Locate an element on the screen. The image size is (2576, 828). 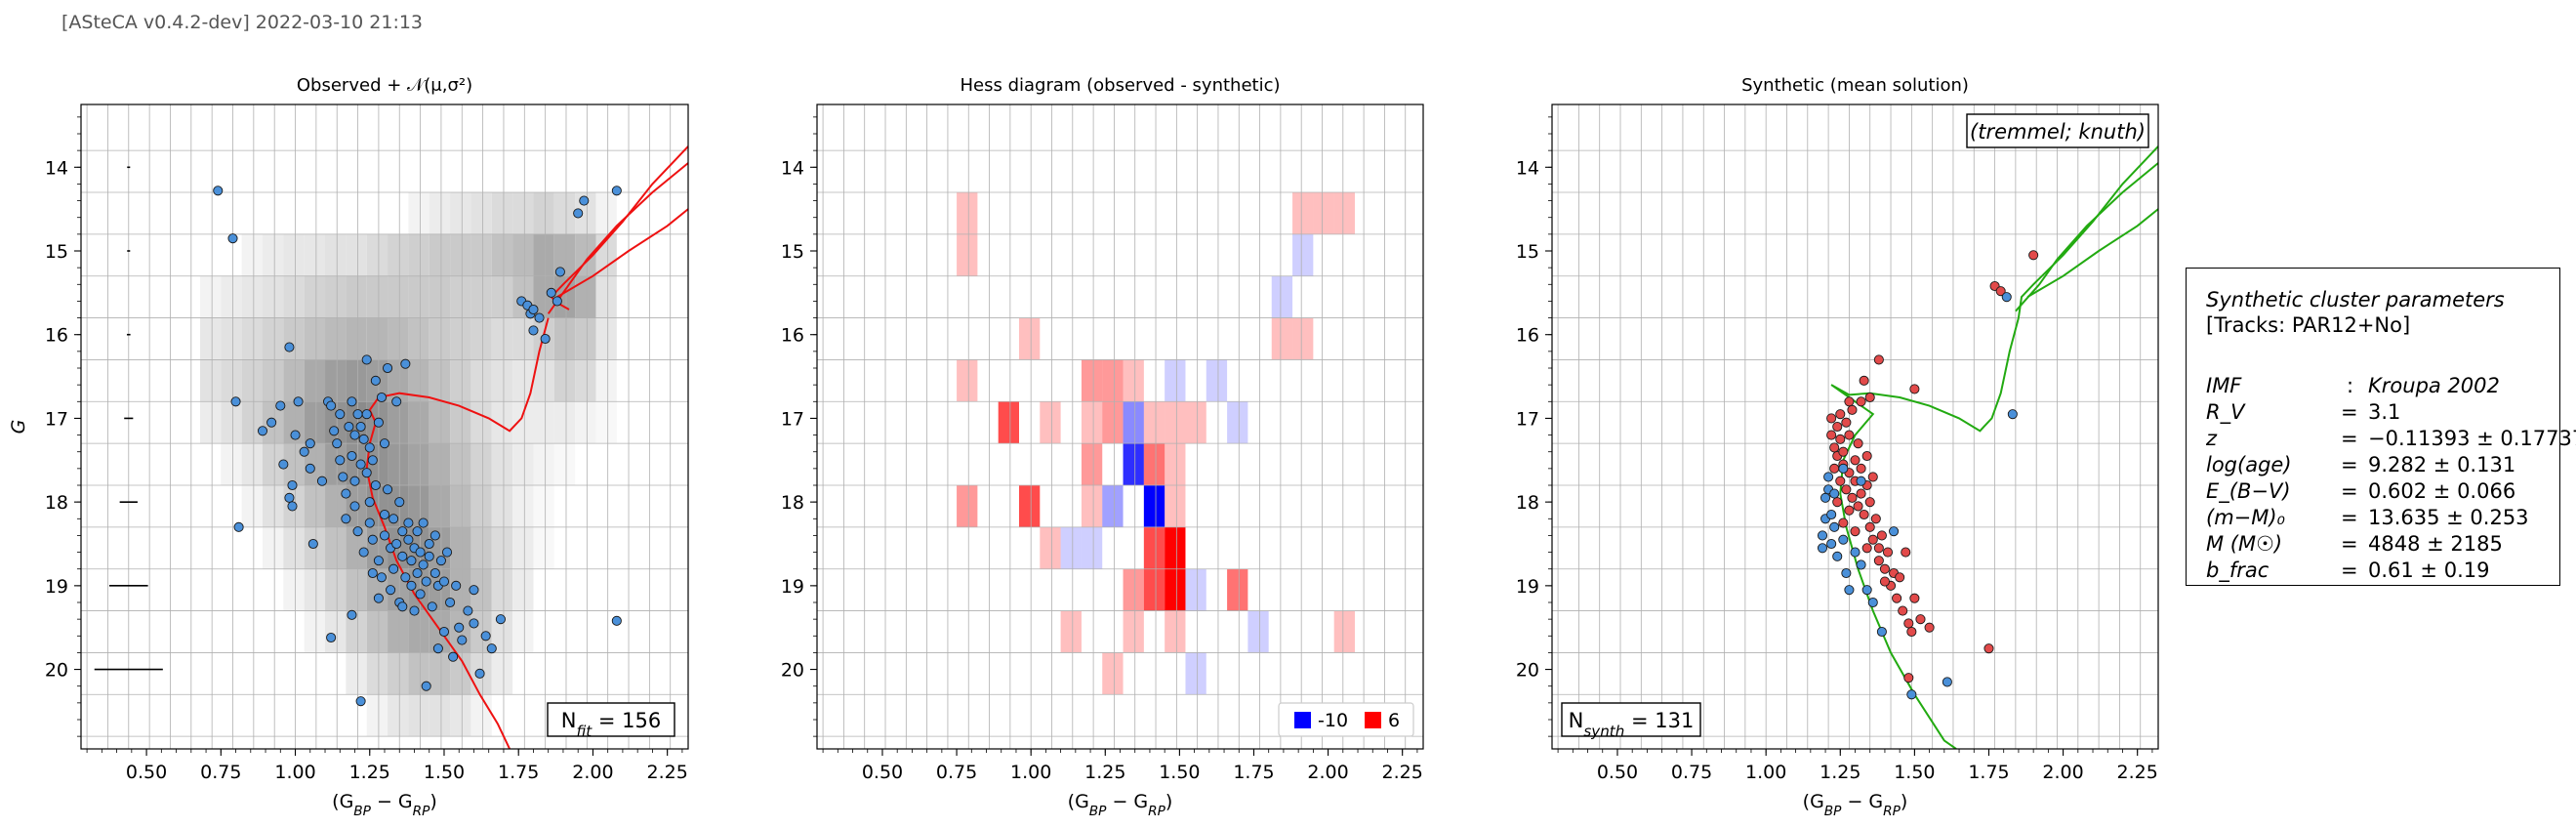
x-tick-label: 1.50 is located at coordinates (1179, 772).